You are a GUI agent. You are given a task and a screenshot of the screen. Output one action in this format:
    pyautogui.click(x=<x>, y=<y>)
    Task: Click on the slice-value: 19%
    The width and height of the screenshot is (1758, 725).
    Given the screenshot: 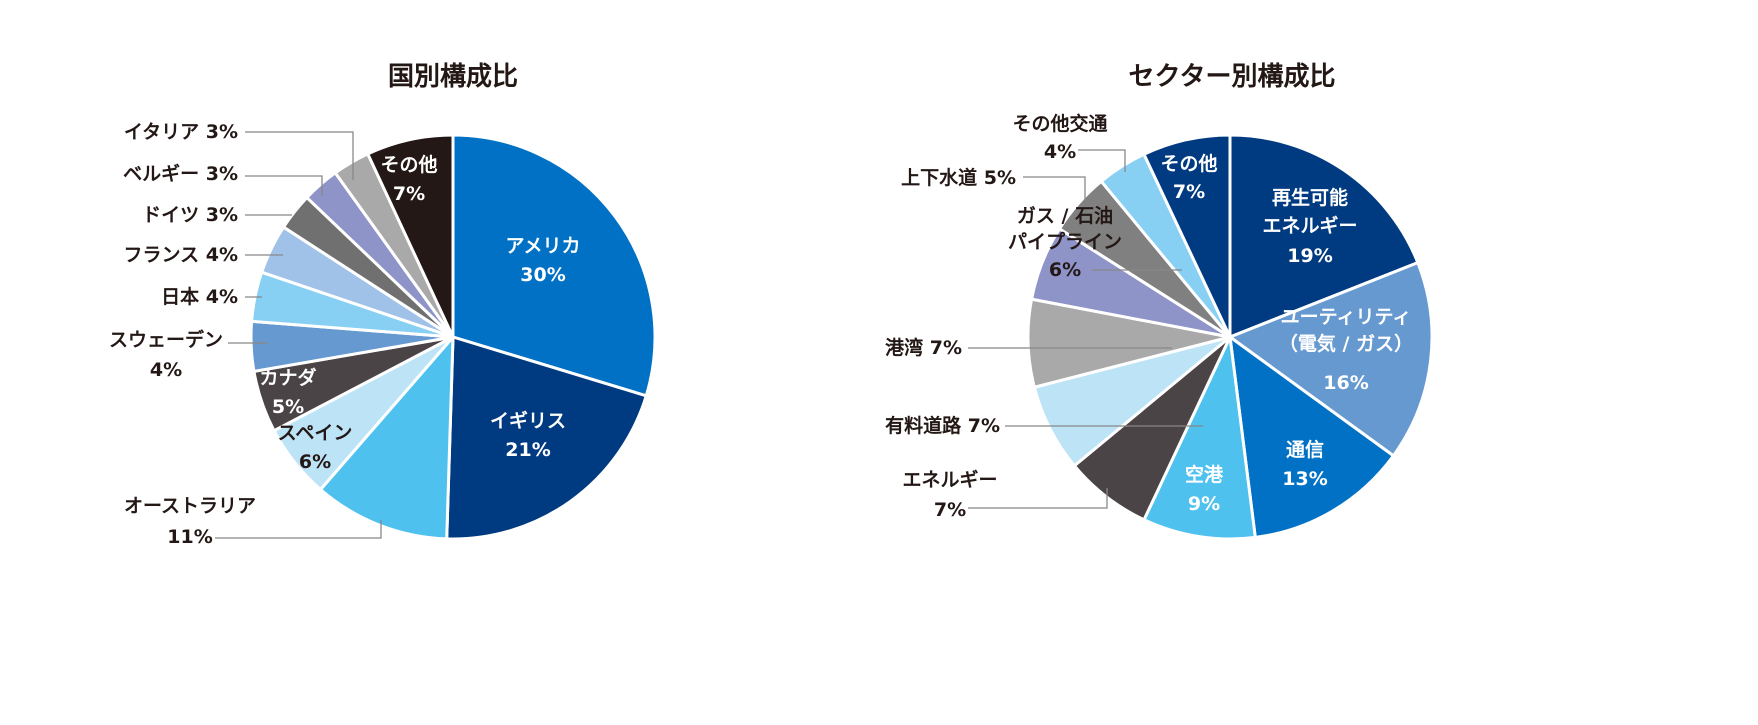 What is the action you would take?
    pyautogui.click(x=1309, y=256)
    